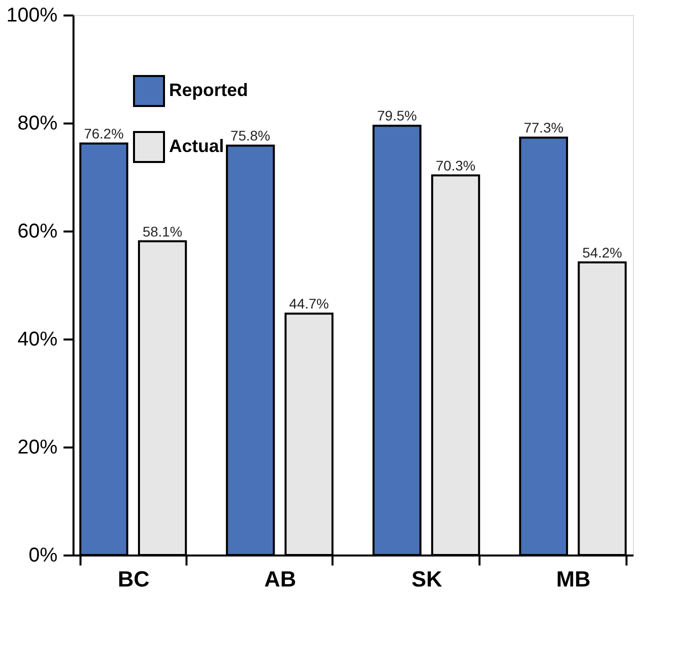 This screenshot has height=659, width=676. What do you see at coordinates (43, 555) in the screenshot?
I see `y-tick-label: 0%` at bounding box center [43, 555].